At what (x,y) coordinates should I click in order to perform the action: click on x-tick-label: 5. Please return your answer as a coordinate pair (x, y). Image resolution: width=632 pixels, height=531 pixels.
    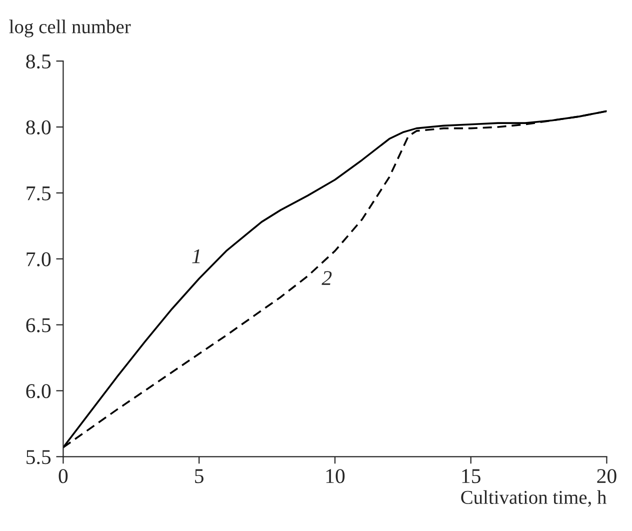
    Looking at the image, I should click on (199, 476).